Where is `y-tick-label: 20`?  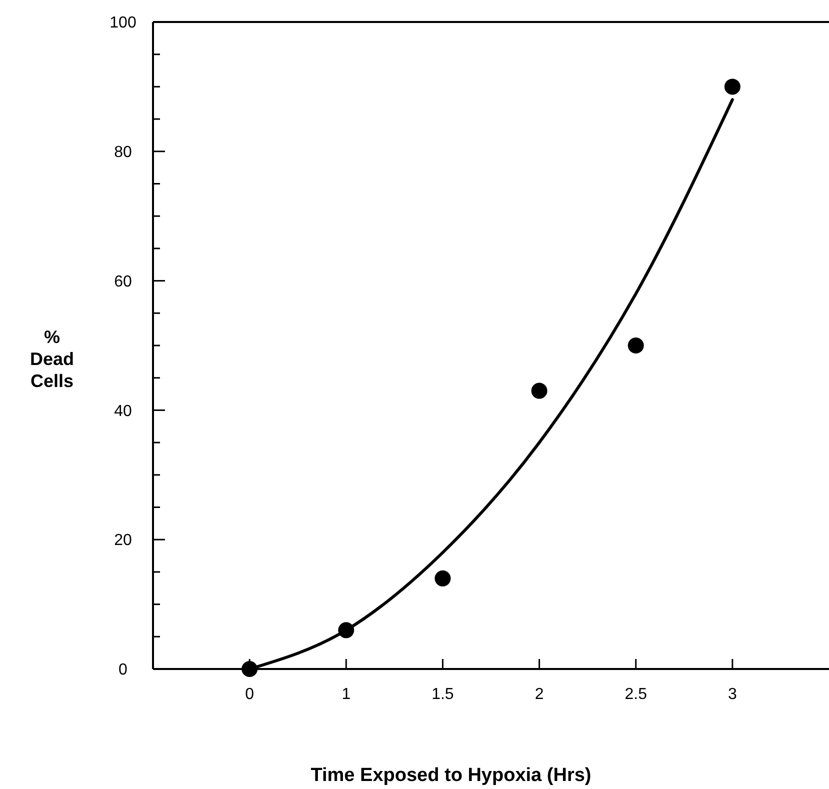 y-tick-label: 20 is located at coordinates (123, 541).